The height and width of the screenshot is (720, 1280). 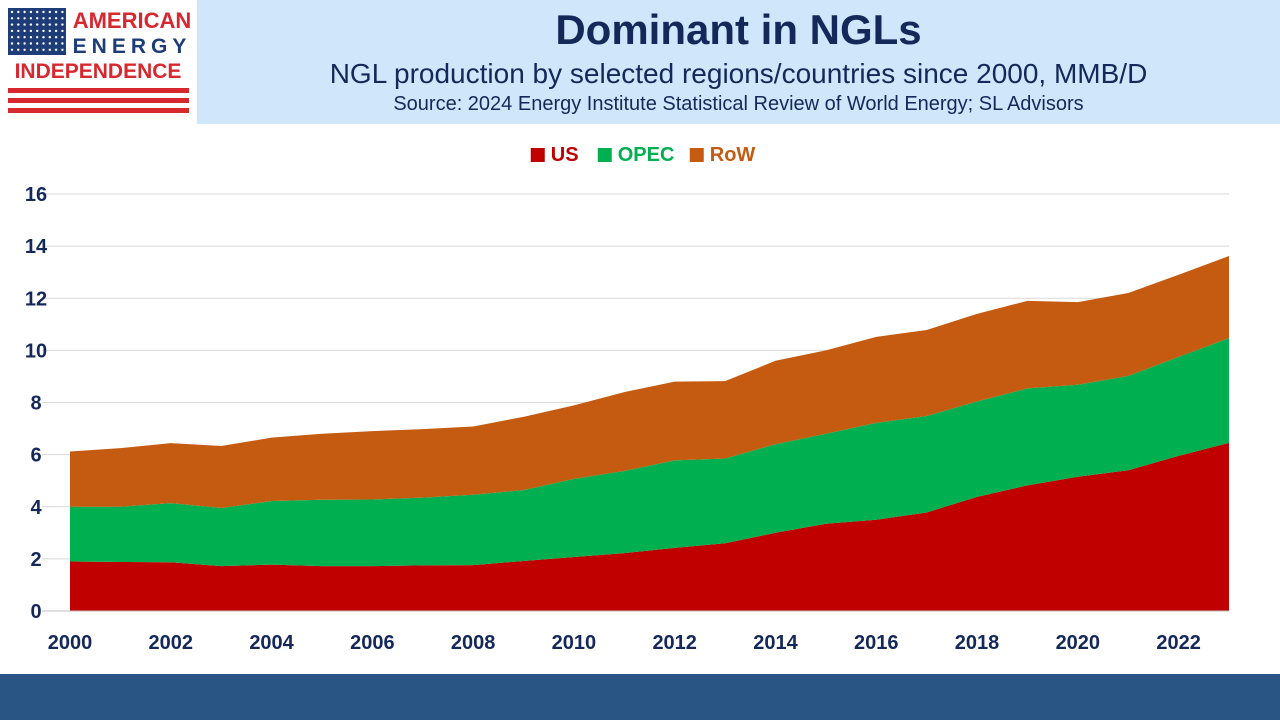 What do you see at coordinates (36, 351) in the screenshot?
I see `y-tick-label: 10` at bounding box center [36, 351].